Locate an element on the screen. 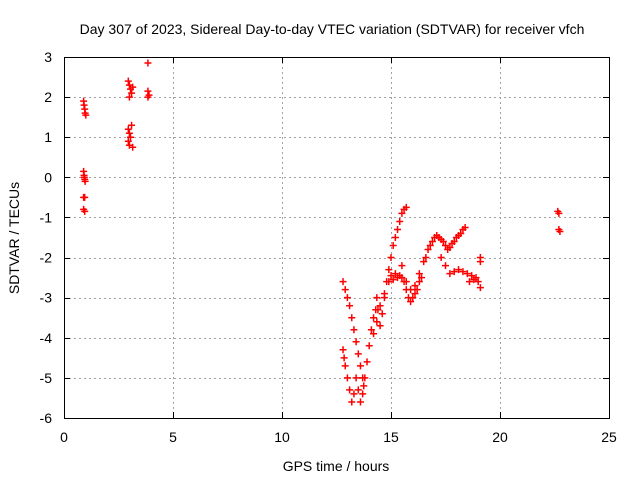 This screenshot has height=480, width=640. x-tick-label: 25 is located at coordinates (609, 437).